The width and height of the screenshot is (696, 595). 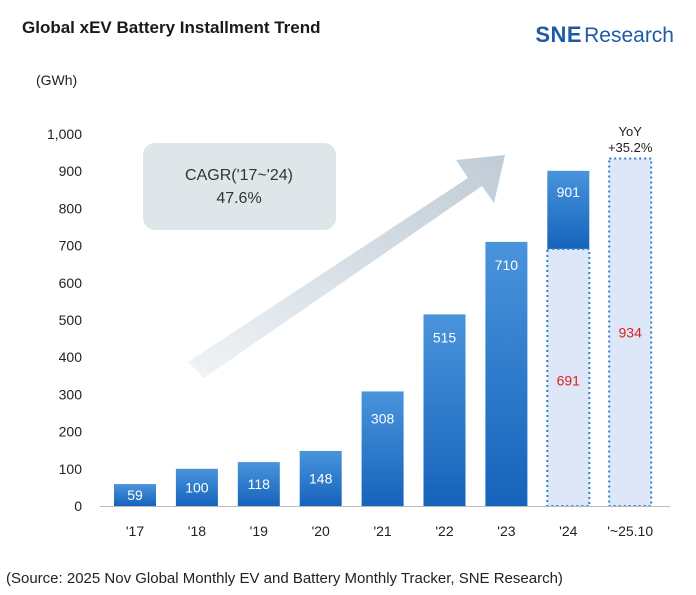 What do you see at coordinates (71, 246) in the screenshot?
I see `y-tick-label: 700` at bounding box center [71, 246].